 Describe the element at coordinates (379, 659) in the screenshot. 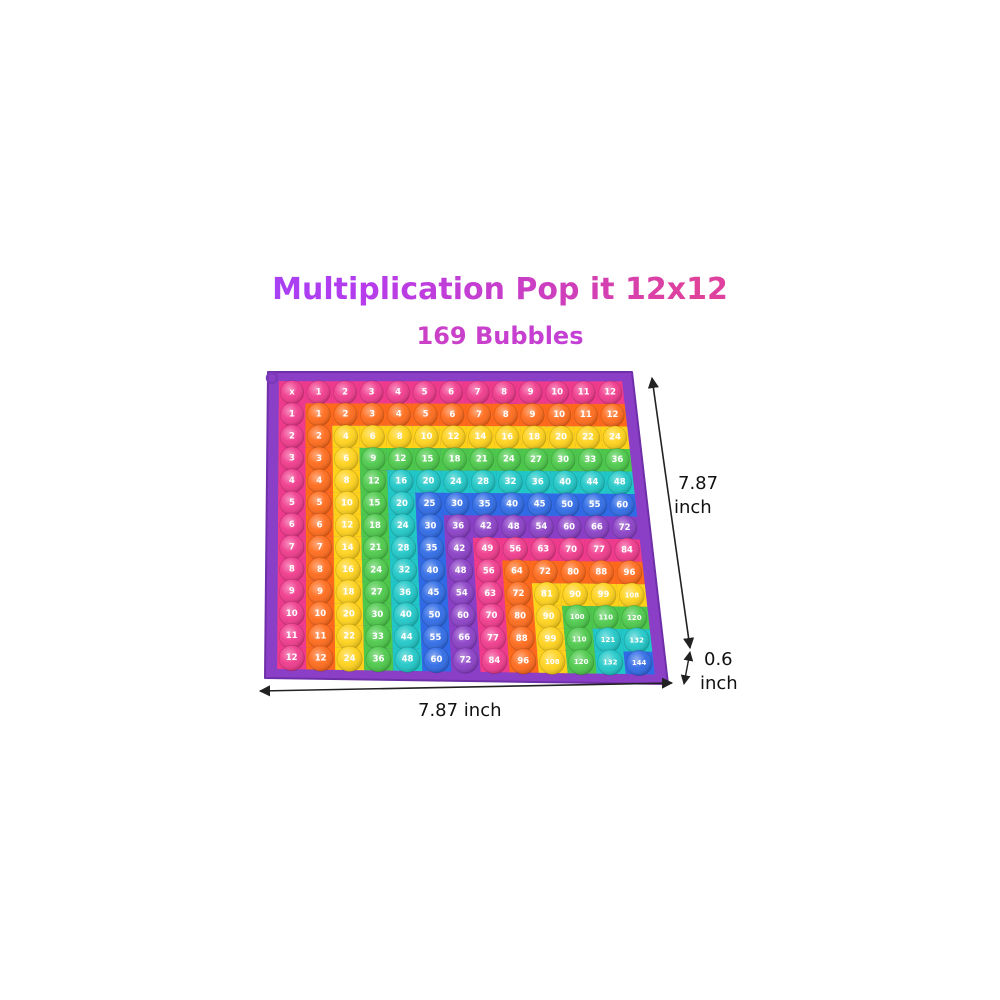

I see `bubble-number: 36` at that location.